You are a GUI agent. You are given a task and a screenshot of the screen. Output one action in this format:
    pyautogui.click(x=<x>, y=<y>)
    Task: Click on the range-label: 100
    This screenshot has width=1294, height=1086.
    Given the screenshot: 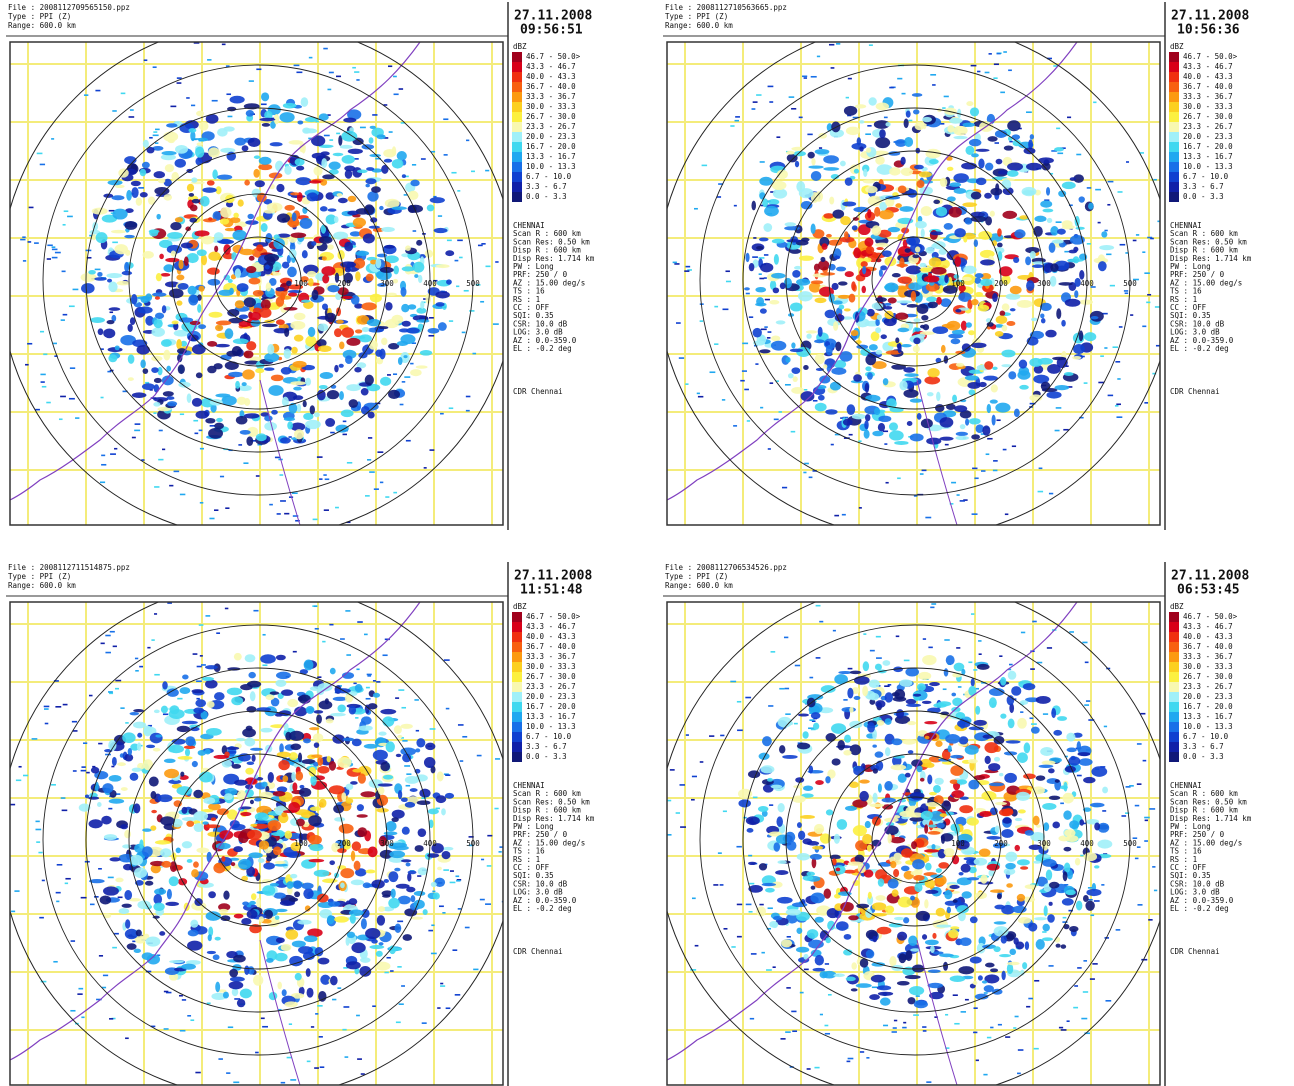 What is the action you would take?
    pyautogui.click(x=958, y=843)
    